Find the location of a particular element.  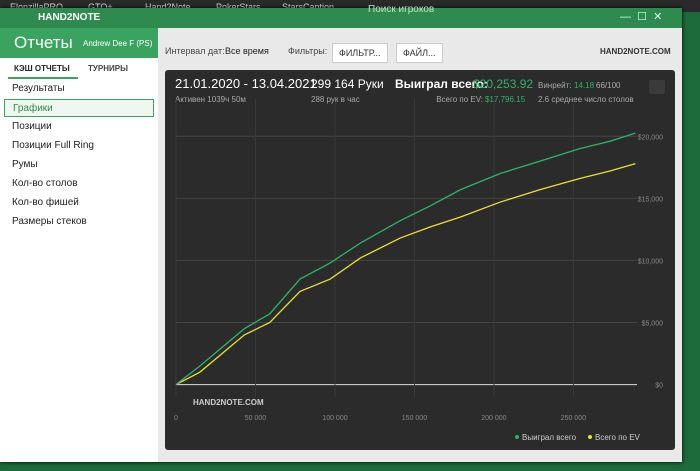

menu-item: Румы is located at coordinates (25, 164).